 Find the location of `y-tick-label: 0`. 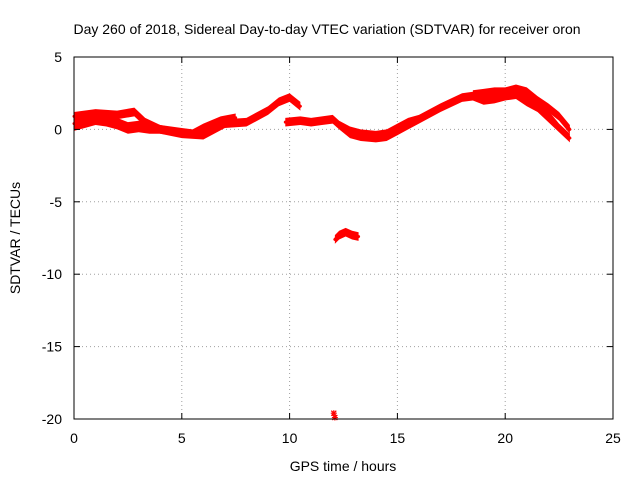

y-tick-label: 0 is located at coordinates (58, 129).